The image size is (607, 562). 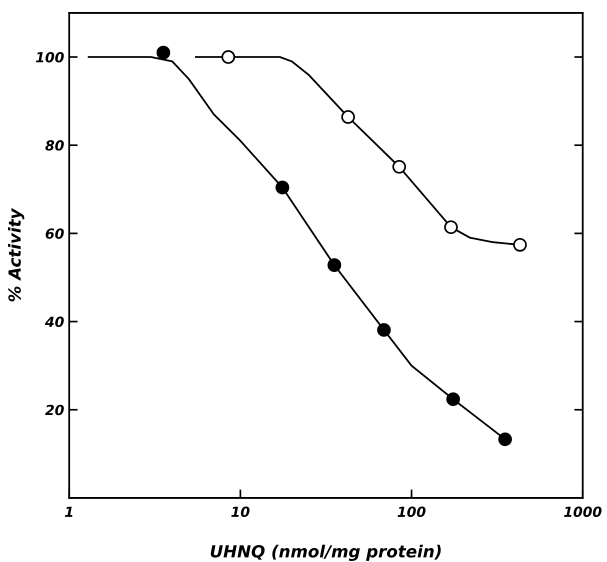 I want to click on y-tick-label: 100, so click(x=50, y=57).